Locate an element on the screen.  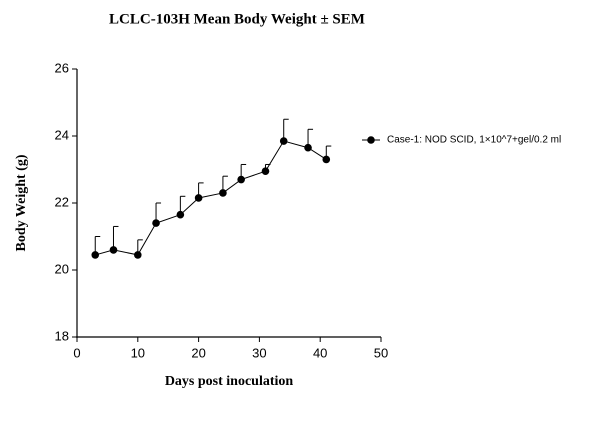
error-bar is located at coordinates (115, 237).